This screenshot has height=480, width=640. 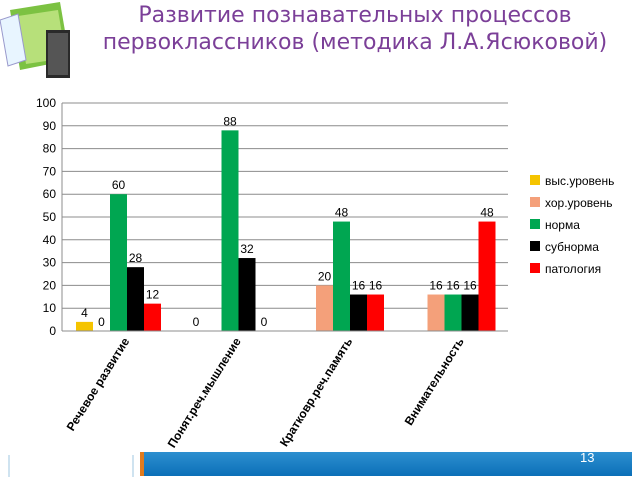 What do you see at coordinates (204, 392) in the screenshot?
I see `x-tick-label: Понят.реч.мышление` at bounding box center [204, 392].